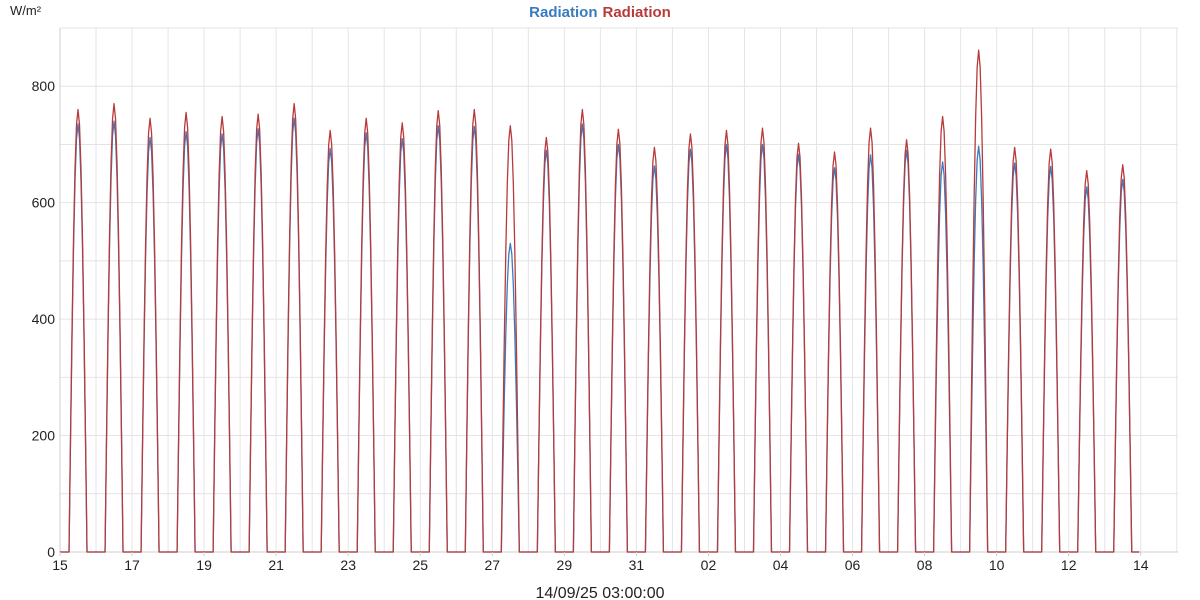 Image resolution: width=1200 pixels, height=600 pixels. What do you see at coordinates (600, 562) in the screenshot?
I see `x-tick-labels: 15 17 19 21 23 25 27 29 31 02 04 06 08 10 12 14` at bounding box center [600, 562].